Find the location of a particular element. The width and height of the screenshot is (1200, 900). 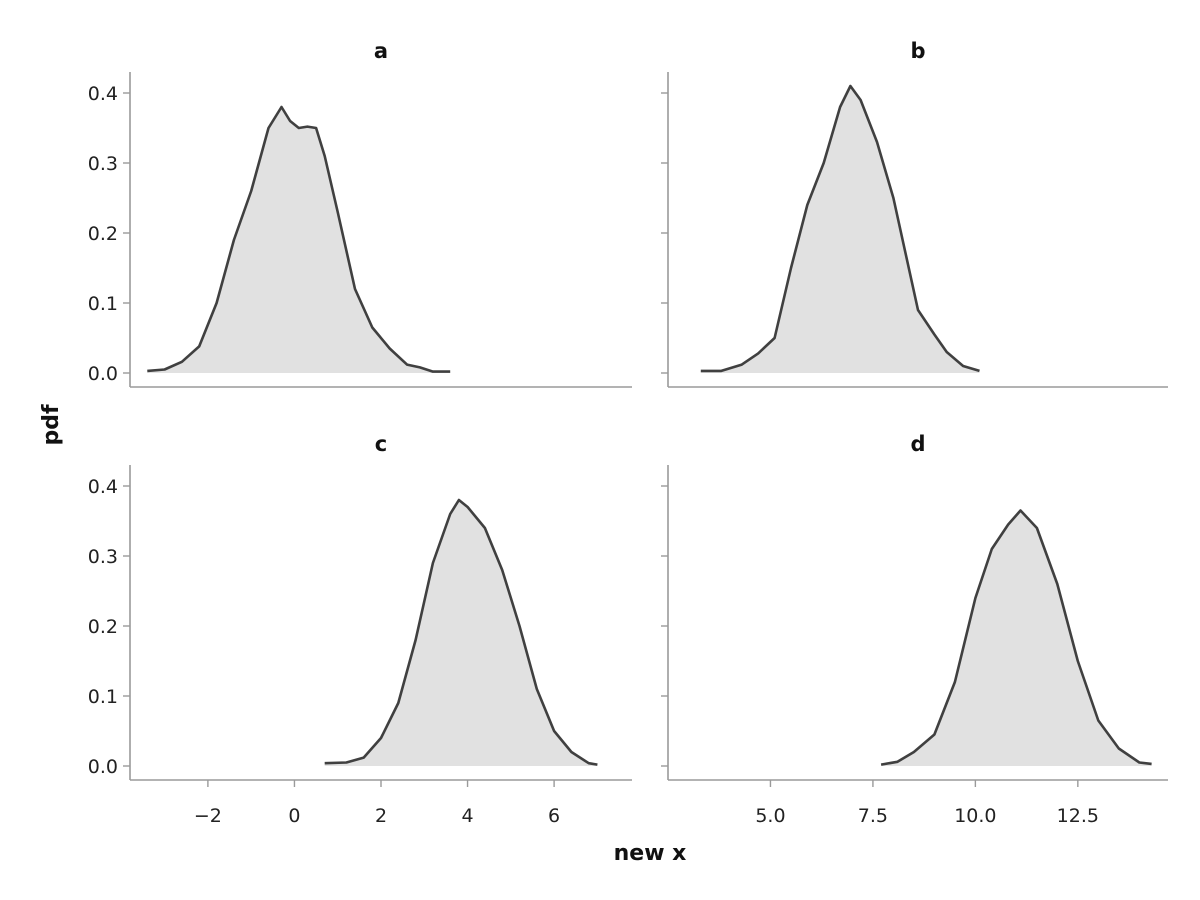

panel-title: c is located at coordinates (381, 444).